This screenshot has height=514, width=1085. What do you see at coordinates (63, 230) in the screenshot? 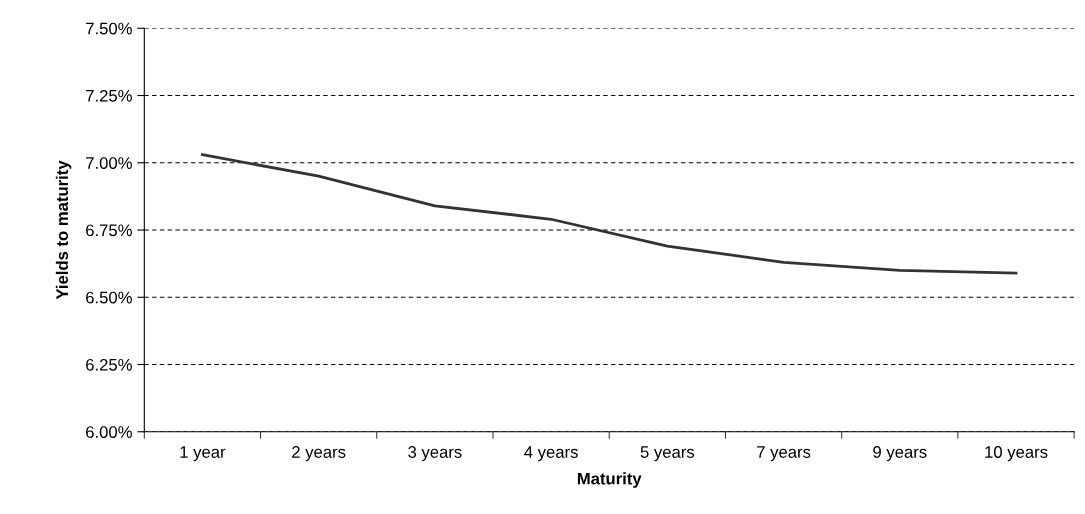
I see `y-axis-title: Yields to maturity` at bounding box center [63, 230].